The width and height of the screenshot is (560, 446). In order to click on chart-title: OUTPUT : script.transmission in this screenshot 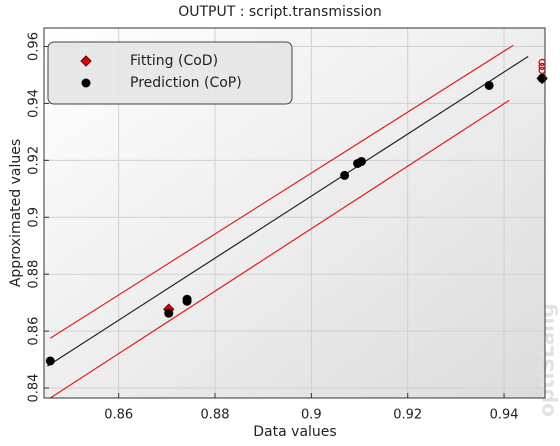, I will do `click(280, 12)`.